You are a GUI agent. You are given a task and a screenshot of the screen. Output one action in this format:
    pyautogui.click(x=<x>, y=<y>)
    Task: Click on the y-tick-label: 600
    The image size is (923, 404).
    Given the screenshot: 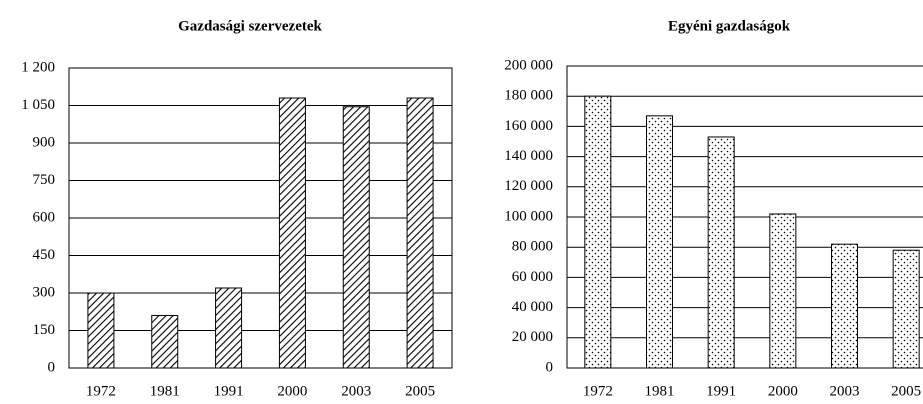 What is the action you would take?
    pyautogui.click(x=44, y=217)
    